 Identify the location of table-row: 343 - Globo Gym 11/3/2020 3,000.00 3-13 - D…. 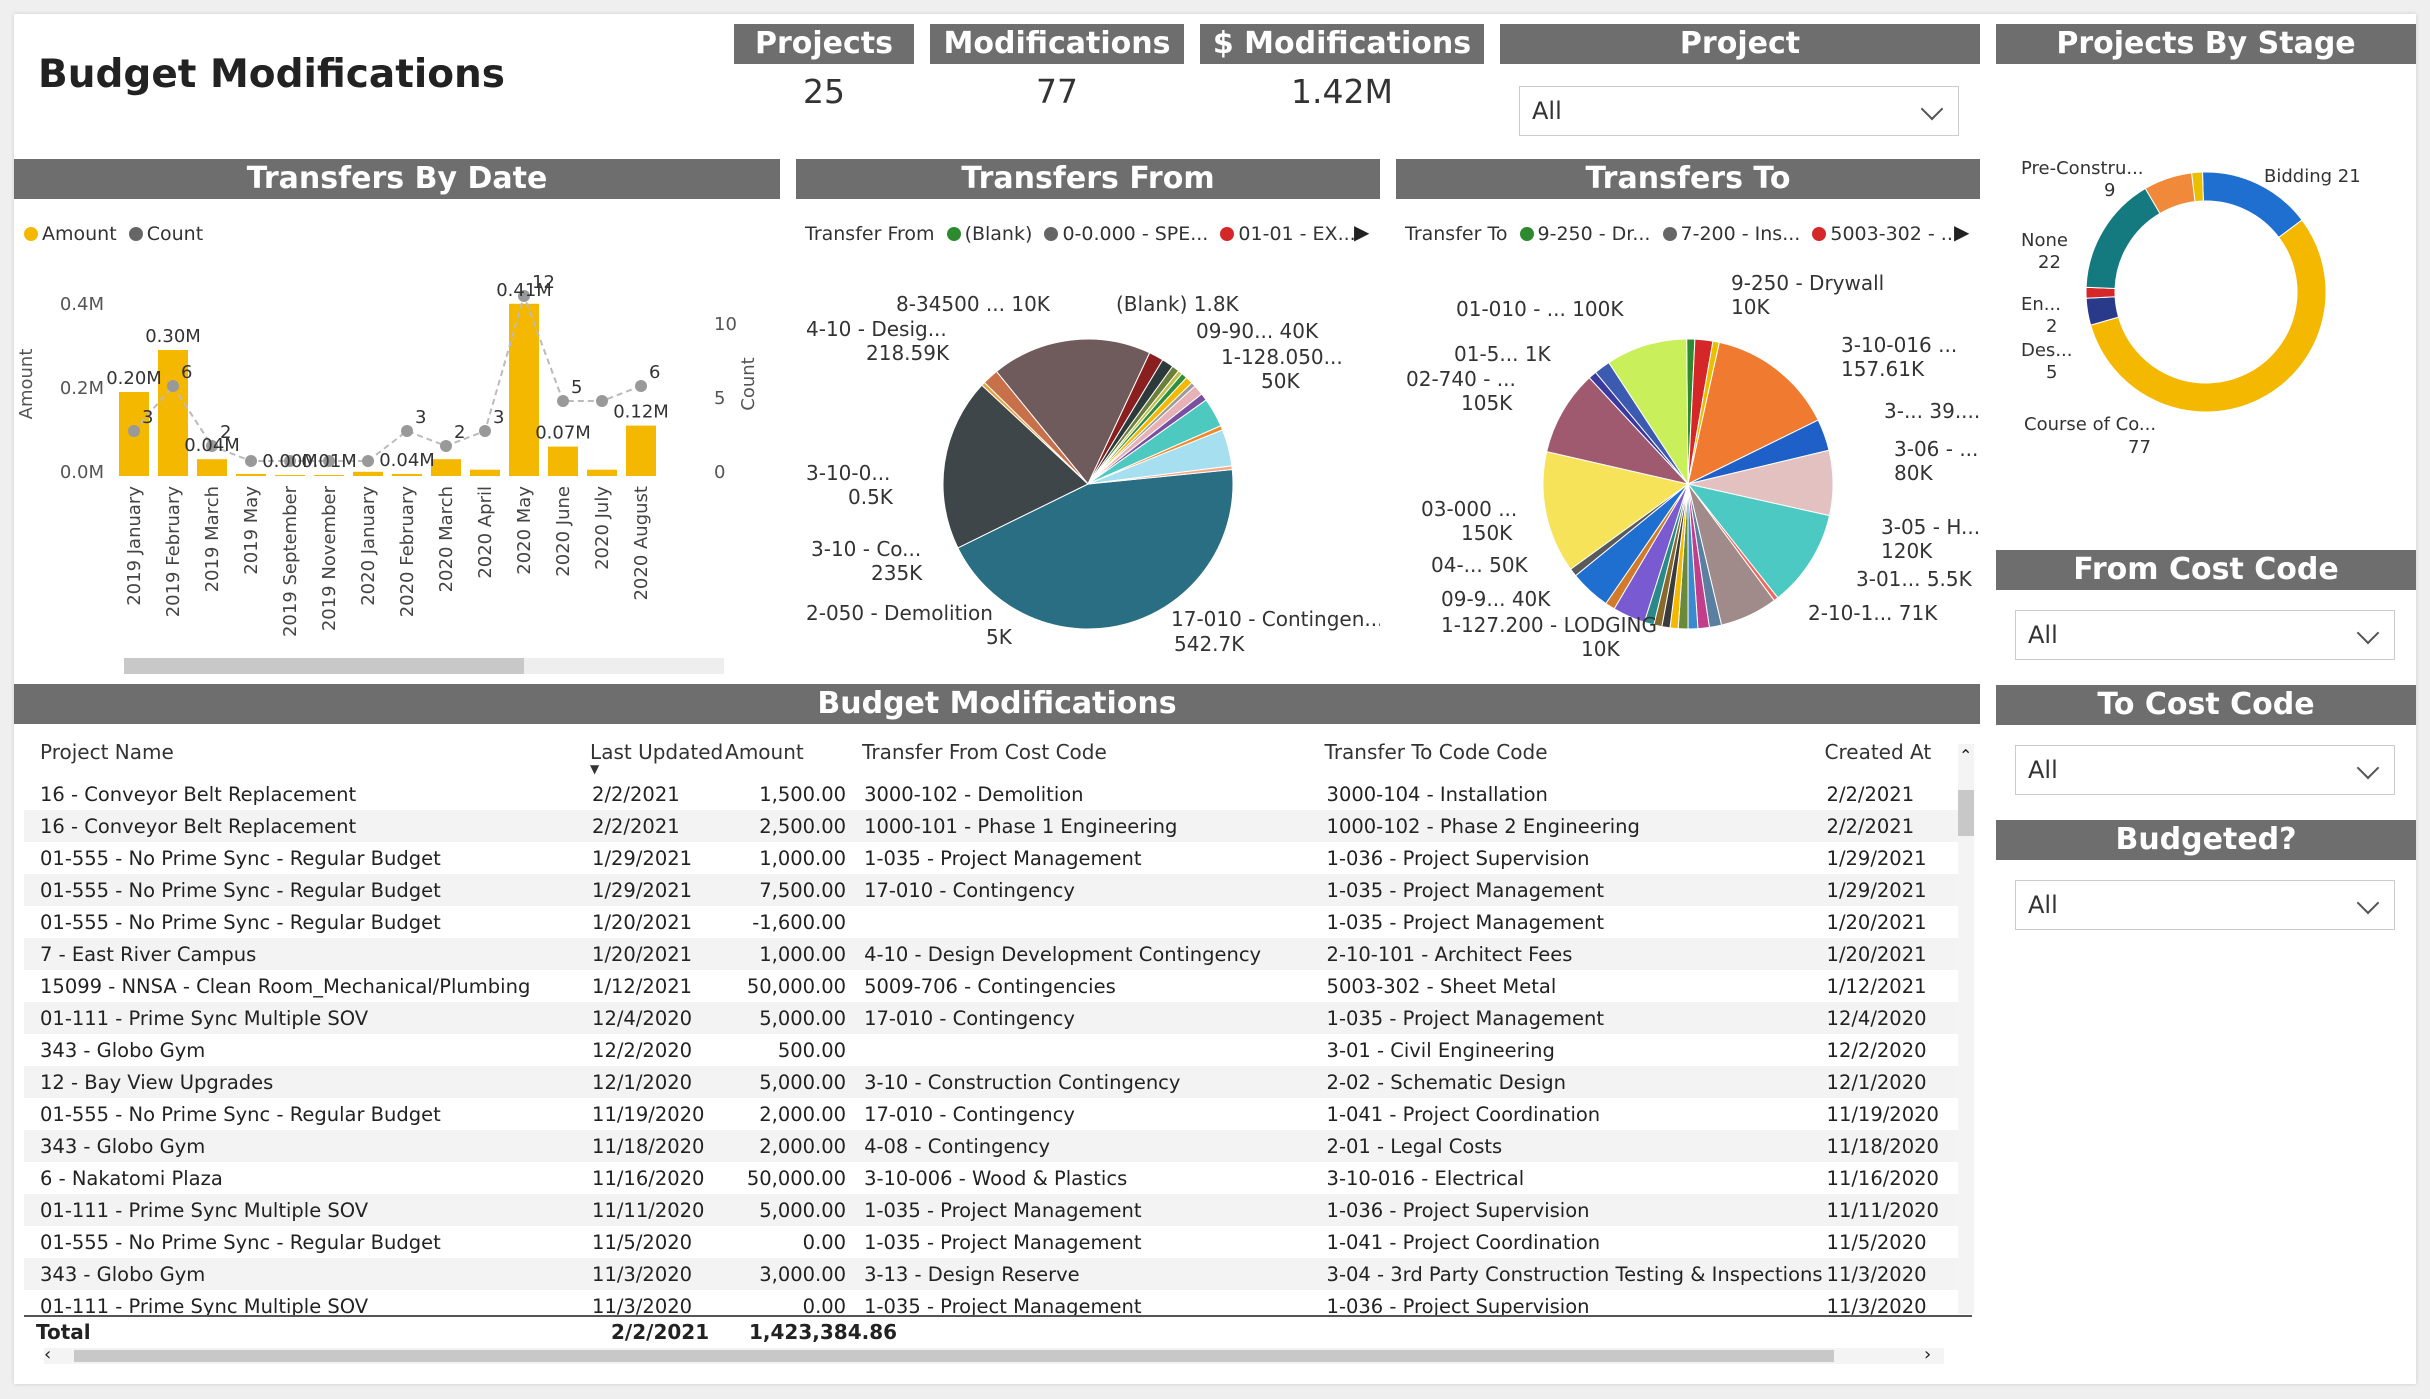
(994, 1274).